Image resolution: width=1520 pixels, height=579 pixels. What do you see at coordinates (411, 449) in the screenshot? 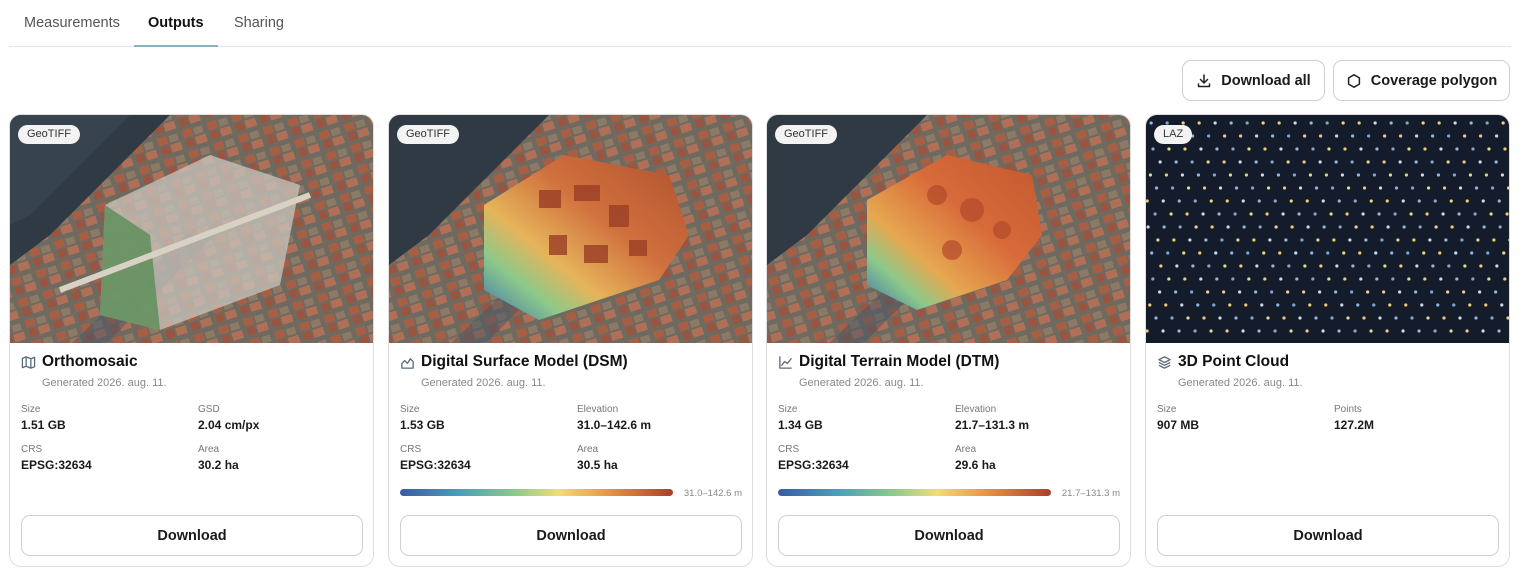
I see `crs-label: CRS` at bounding box center [411, 449].